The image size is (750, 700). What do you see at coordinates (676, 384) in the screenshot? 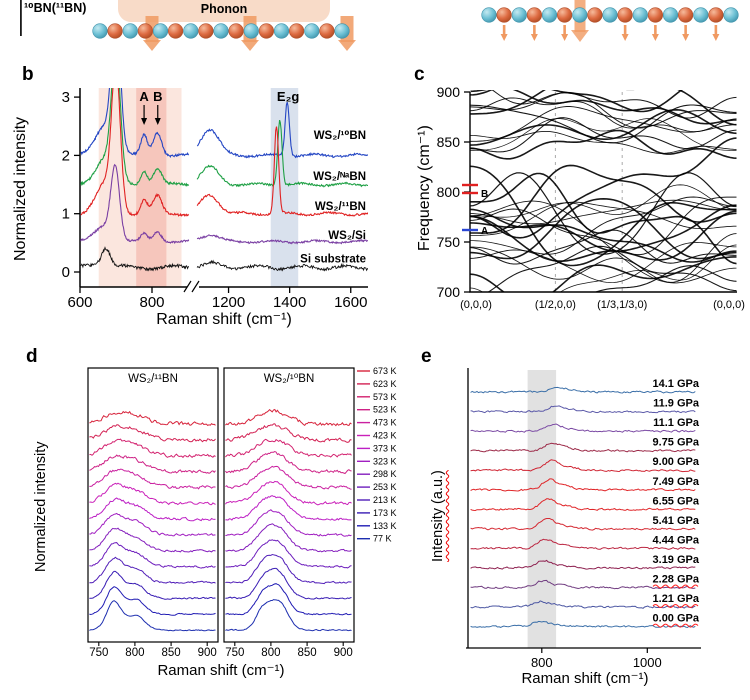
I see `pressure-label: 14.1 GPa` at bounding box center [676, 384].